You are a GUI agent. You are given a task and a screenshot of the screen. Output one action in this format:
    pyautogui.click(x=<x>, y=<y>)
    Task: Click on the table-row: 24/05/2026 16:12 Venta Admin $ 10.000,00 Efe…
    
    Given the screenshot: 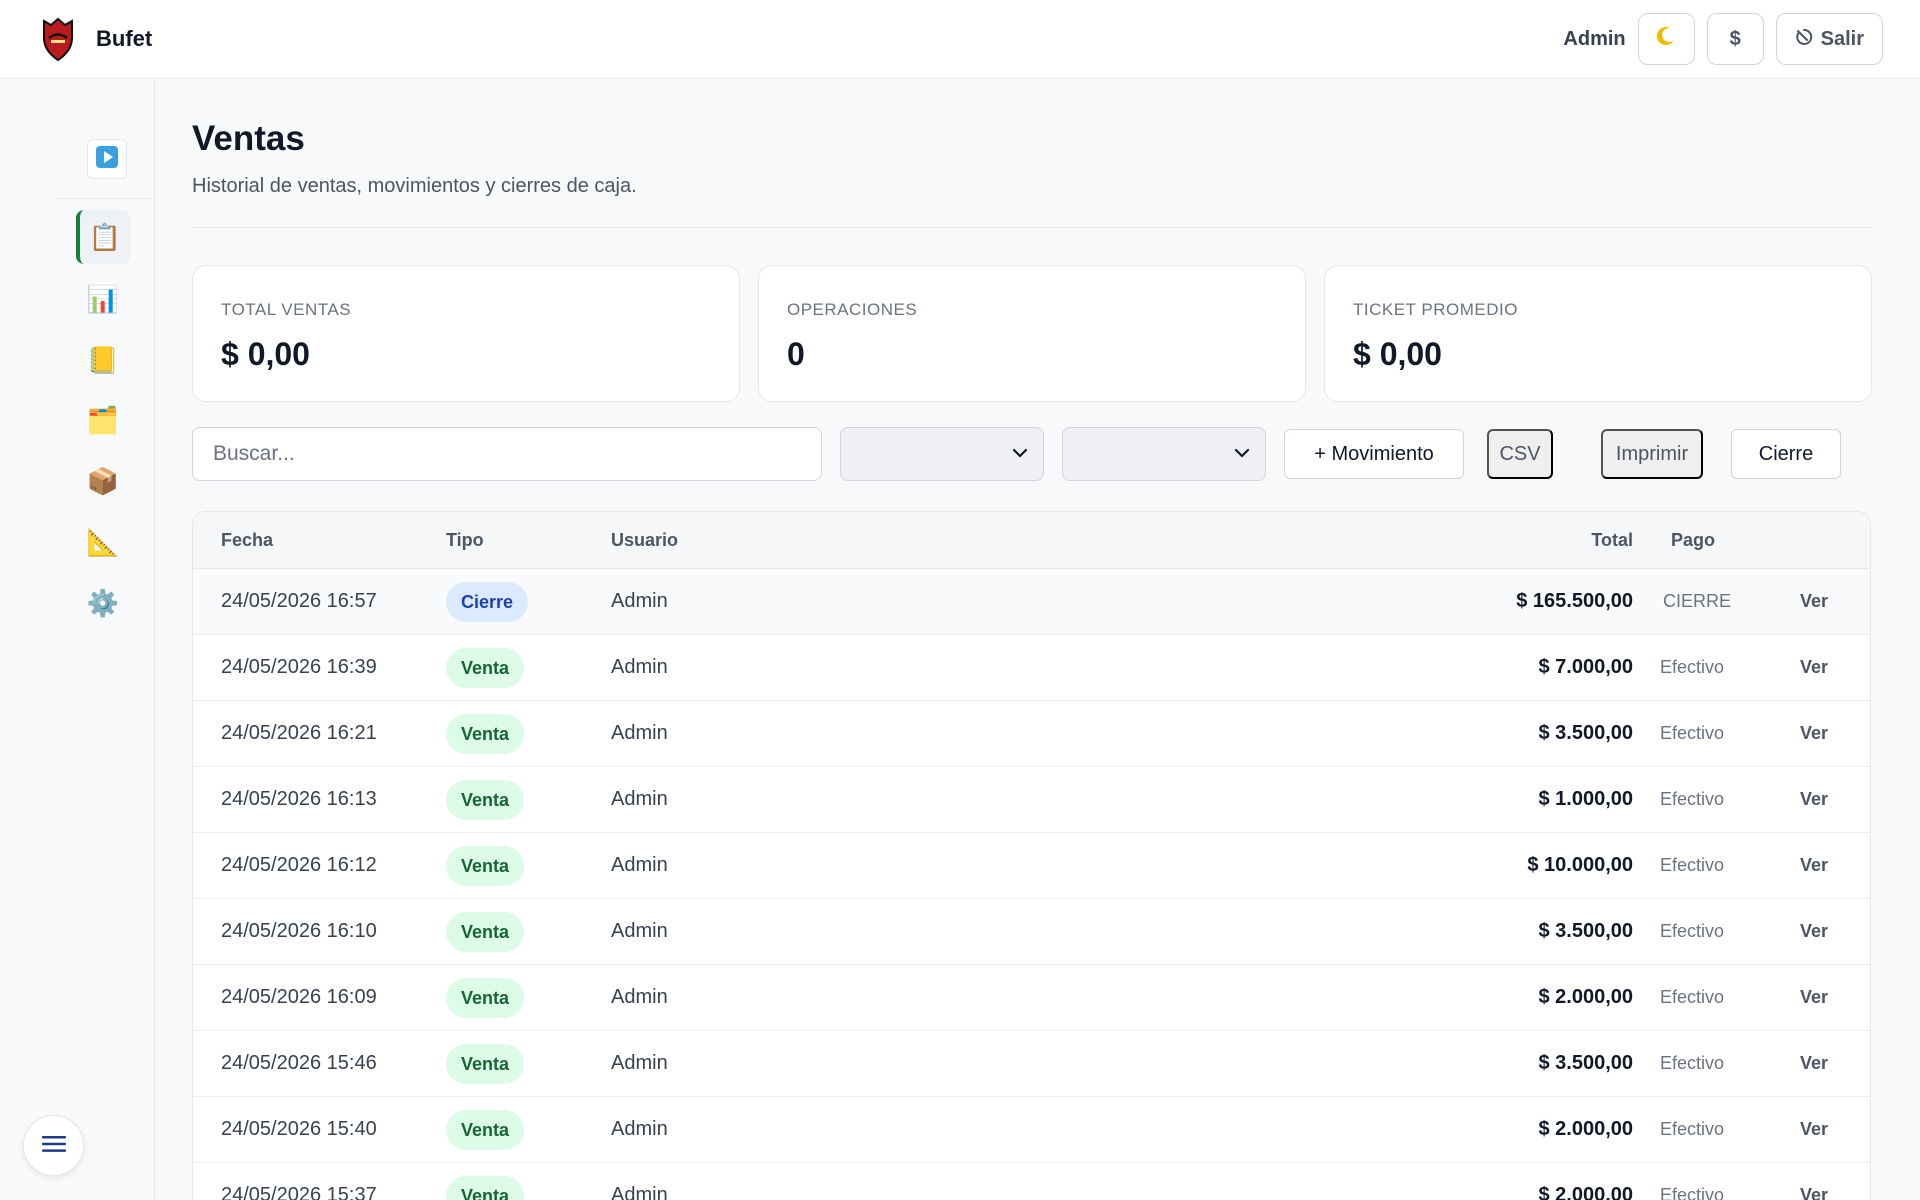 What is the action you would take?
    pyautogui.click(x=1031, y=866)
    